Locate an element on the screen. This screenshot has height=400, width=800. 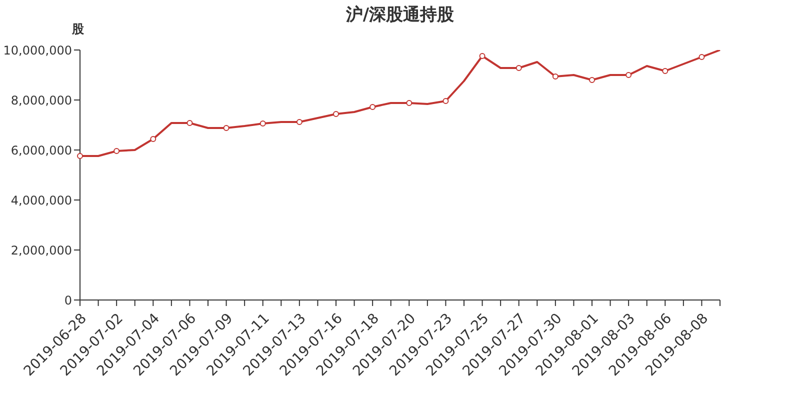
y-tick-label: 2,000,000 is located at coordinates (41, 250).